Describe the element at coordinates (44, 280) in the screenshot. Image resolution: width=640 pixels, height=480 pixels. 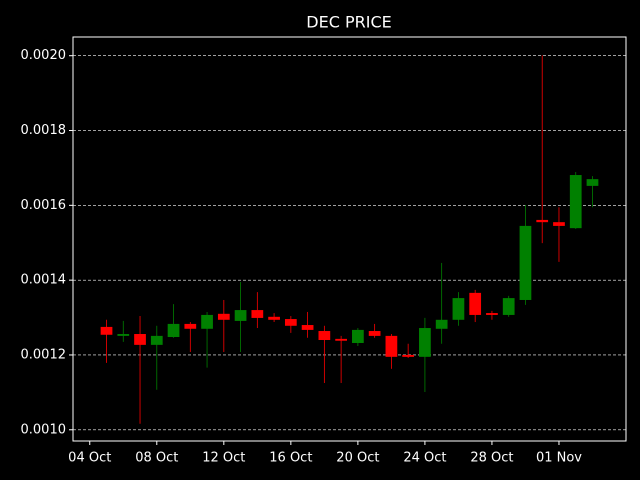
I see `y-tick-label: 0.0014` at that location.